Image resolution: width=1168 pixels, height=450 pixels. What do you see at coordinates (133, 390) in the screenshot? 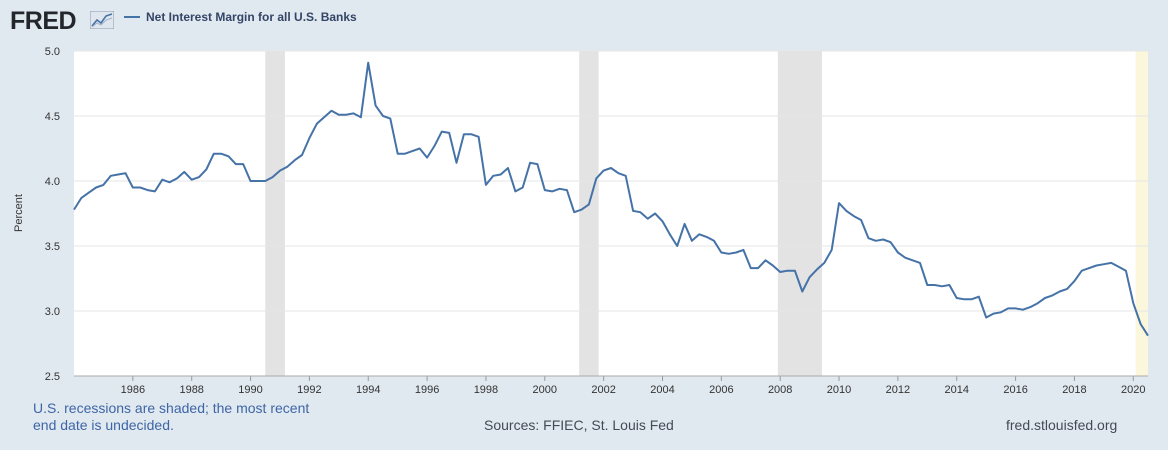
I see `x-tick-label: 1986` at bounding box center [133, 390].